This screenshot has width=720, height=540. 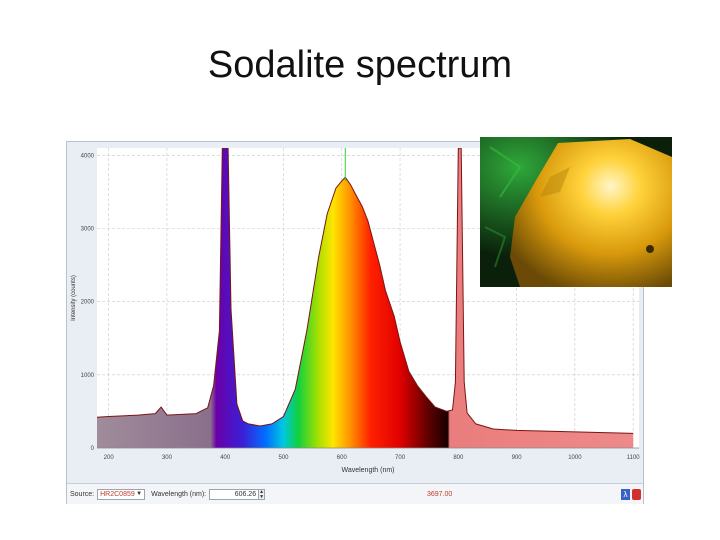 I want to click on y-axis-label: Intensity (counts), so click(x=74, y=298).